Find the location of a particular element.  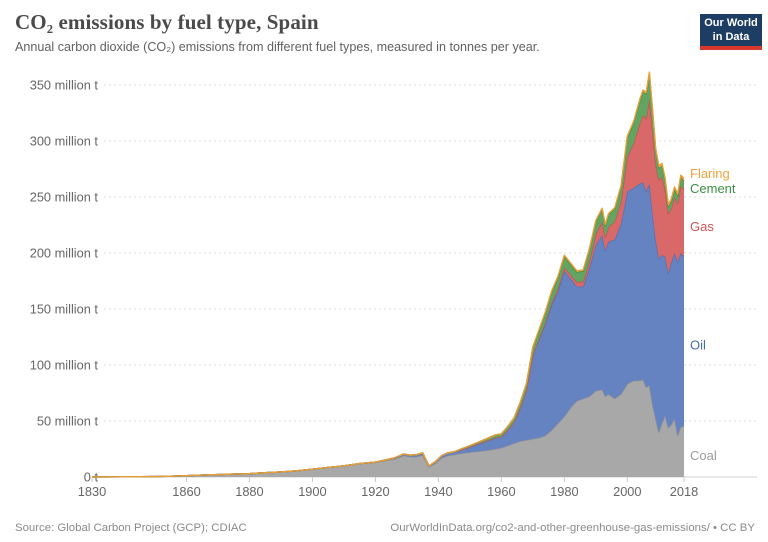

y-tick-label: 150 million t is located at coordinates (64, 309).